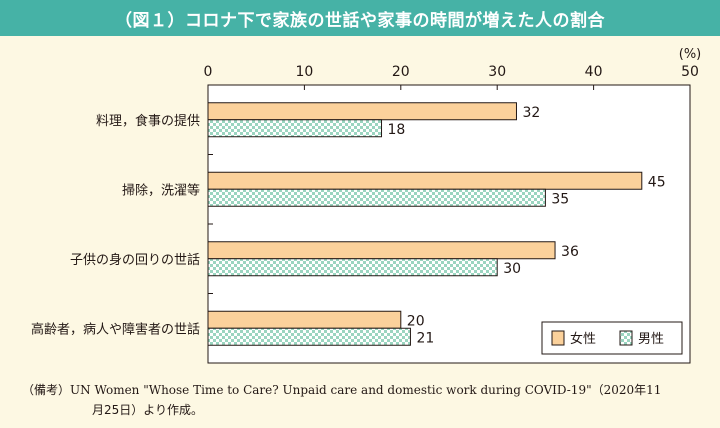  Describe the element at coordinates (583, 339) in the screenshot. I see `legend-label-female: 女性` at that location.